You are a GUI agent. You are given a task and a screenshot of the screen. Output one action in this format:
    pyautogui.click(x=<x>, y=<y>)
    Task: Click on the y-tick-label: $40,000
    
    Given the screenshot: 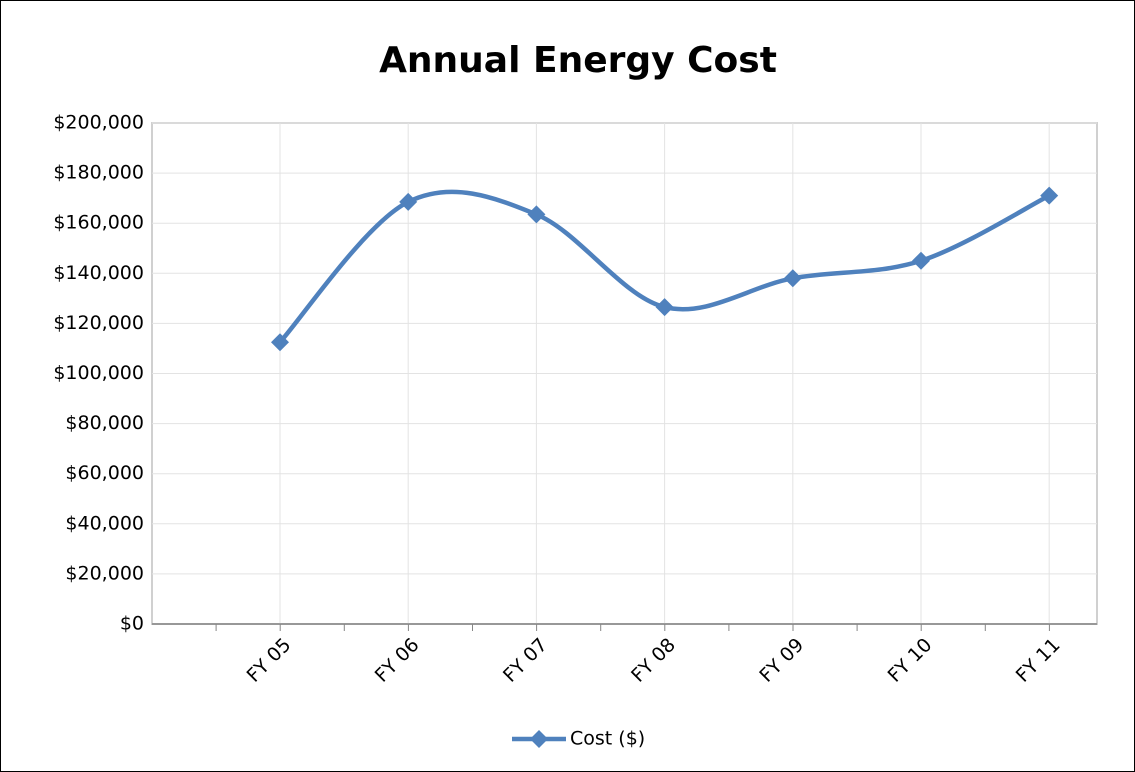 What is the action you would take?
    pyautogui.click(x=104, y=523)
    